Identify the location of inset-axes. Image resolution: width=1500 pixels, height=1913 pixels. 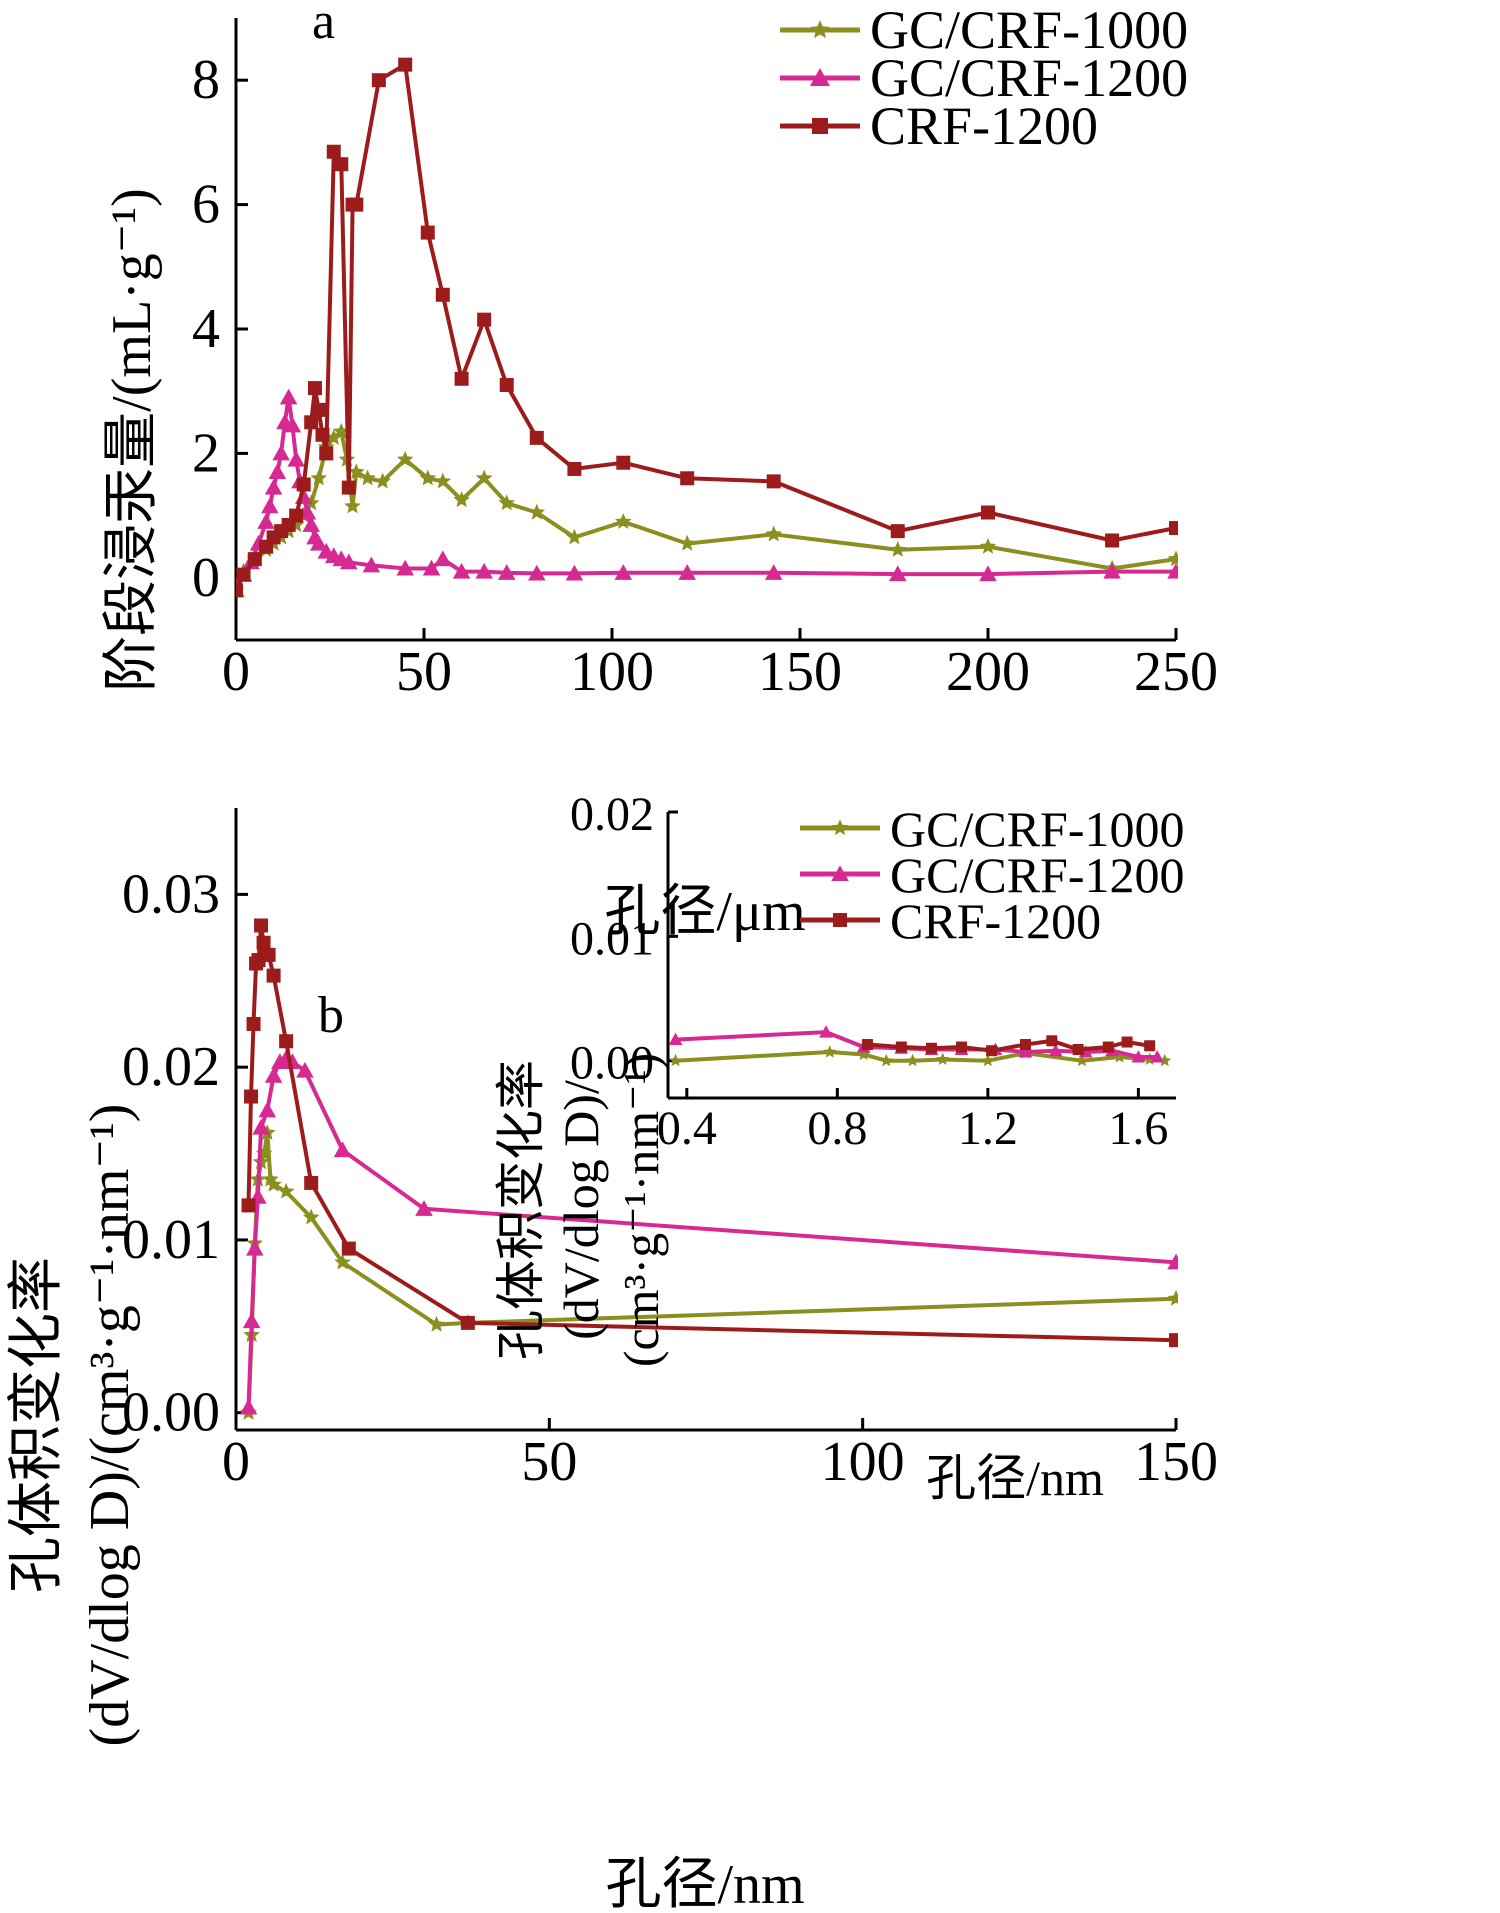
(921, 956).